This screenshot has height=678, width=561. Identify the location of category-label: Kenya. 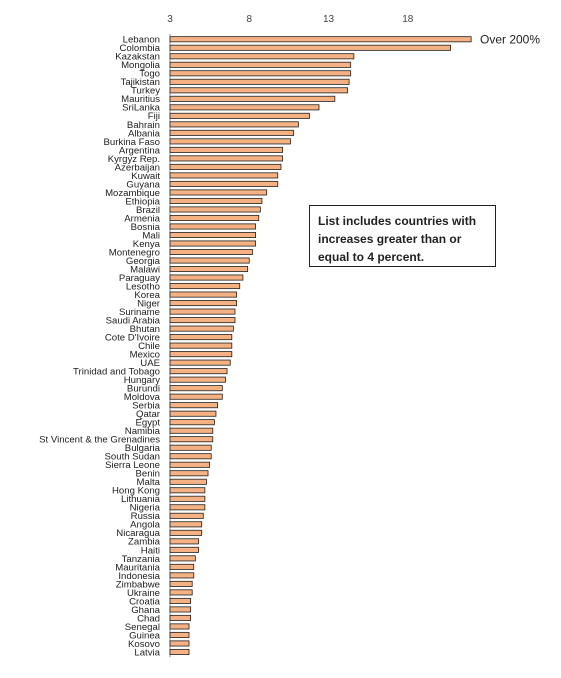
(147, 244).